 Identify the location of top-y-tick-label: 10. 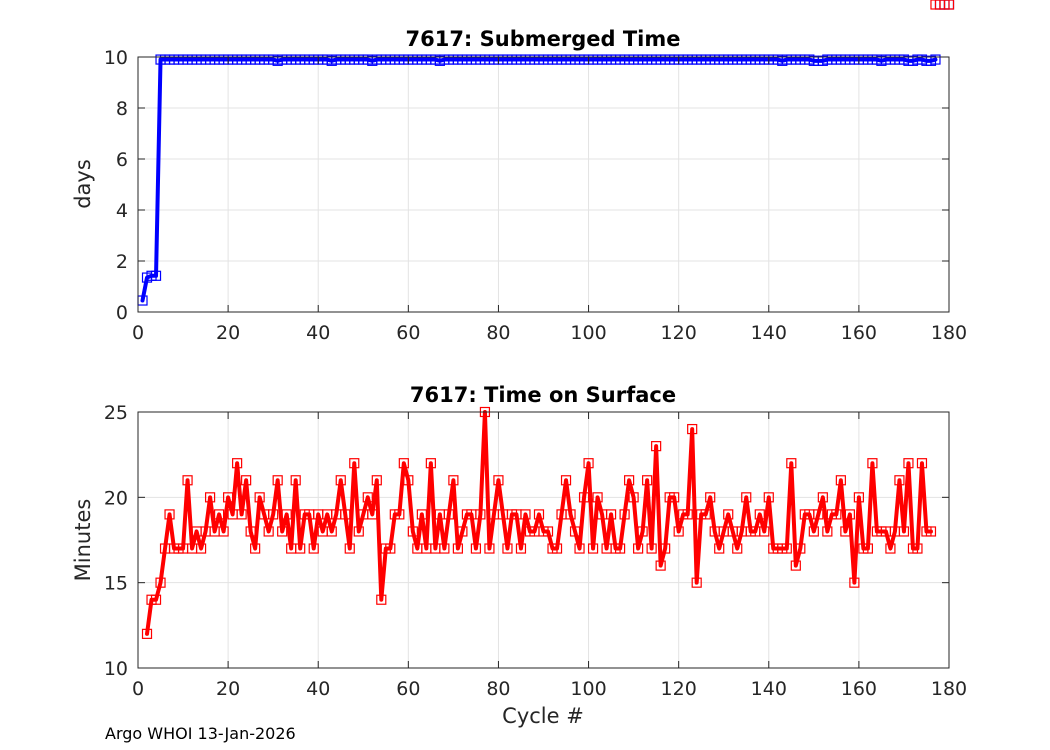
(116, 58).